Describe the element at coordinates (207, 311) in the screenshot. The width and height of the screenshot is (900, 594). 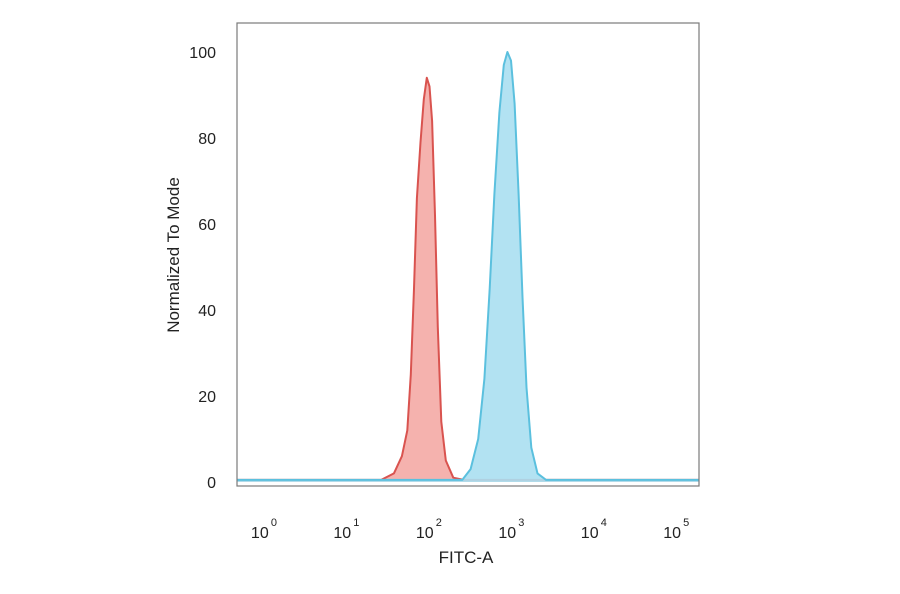
I see `y-tick-label: 40` at that location.